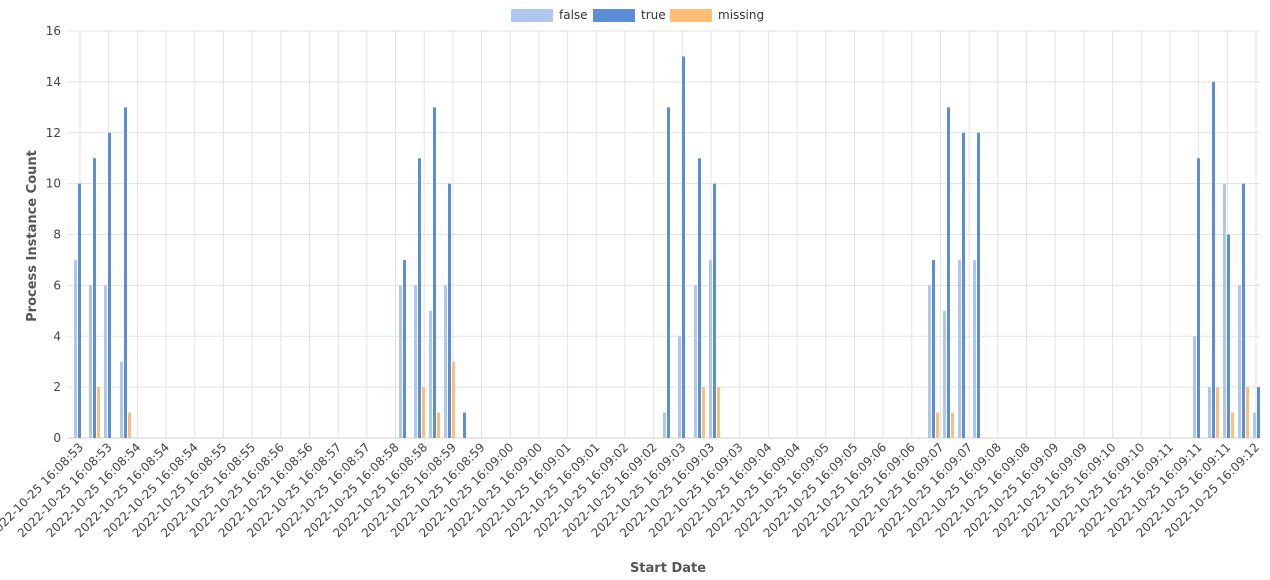  What do you see at coordinates (532, 15) in the screenshot?
I see `legend-swatch-false` at bounding box center [532, 15].